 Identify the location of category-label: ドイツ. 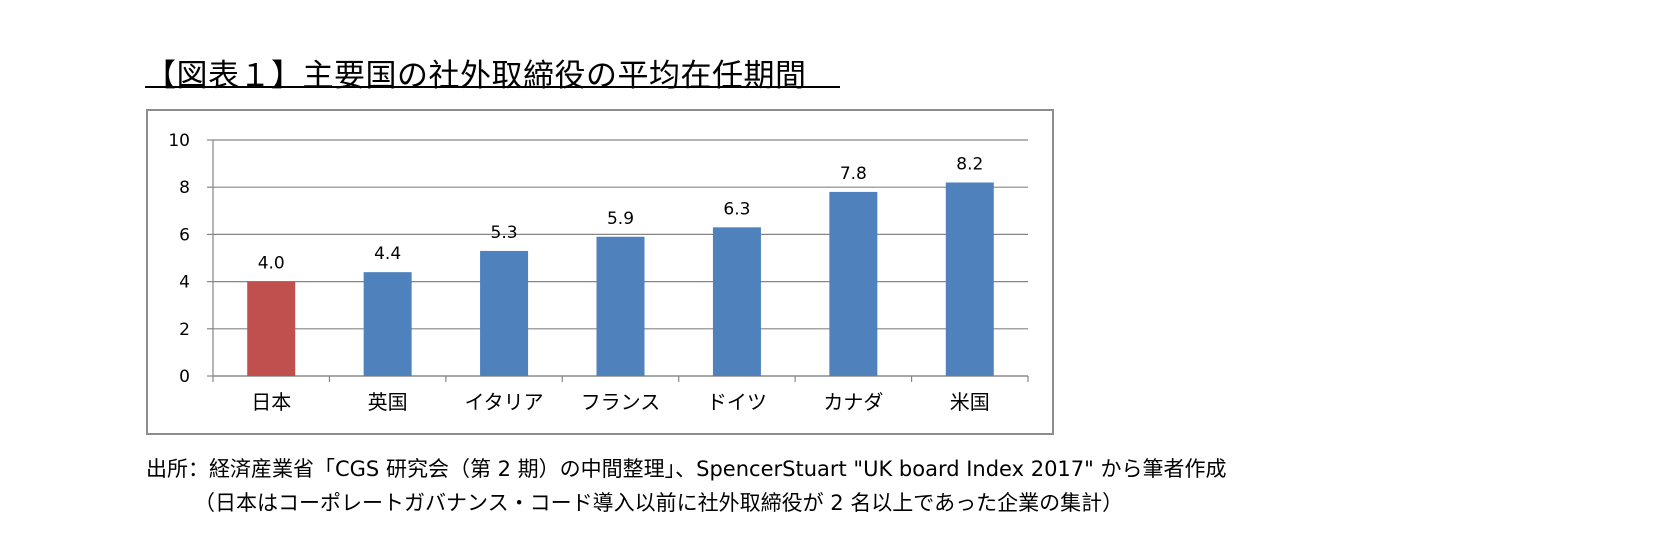
(737, 402).